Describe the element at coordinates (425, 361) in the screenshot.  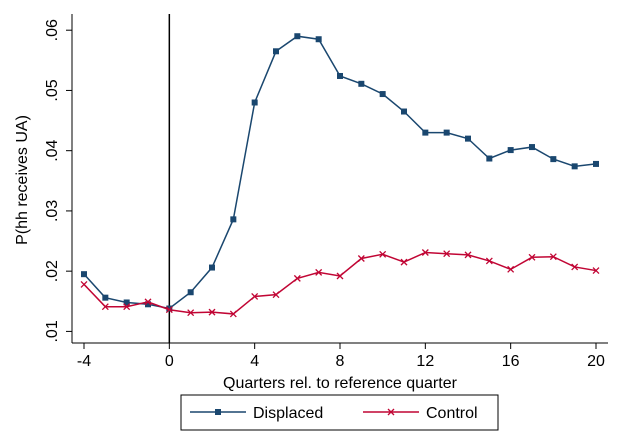
I see `x-tick-label: 12` at that location.